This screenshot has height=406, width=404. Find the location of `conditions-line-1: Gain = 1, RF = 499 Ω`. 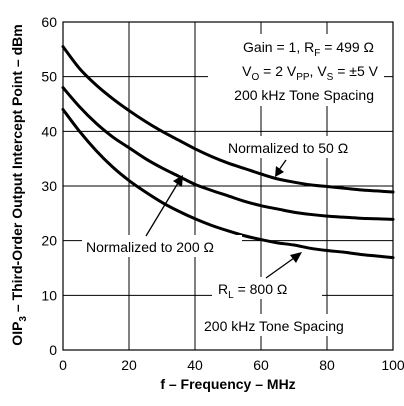

conditions-line-1: Gain = 1, RF = 499 Ω is located at coordinates (308, 49).